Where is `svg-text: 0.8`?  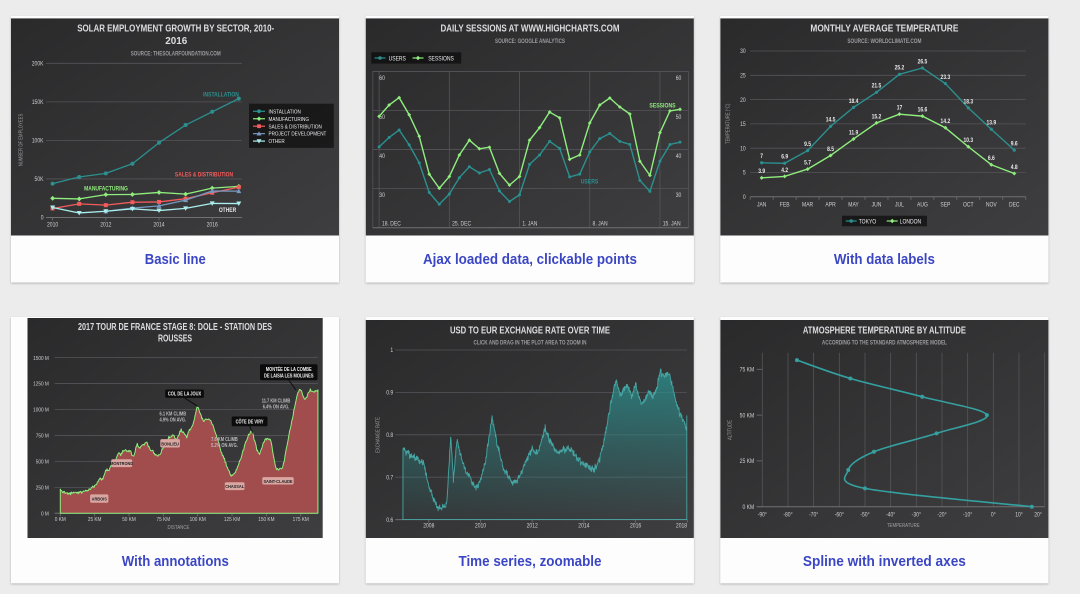
svg-text: 0.8 is located at coordinates (389, 436).